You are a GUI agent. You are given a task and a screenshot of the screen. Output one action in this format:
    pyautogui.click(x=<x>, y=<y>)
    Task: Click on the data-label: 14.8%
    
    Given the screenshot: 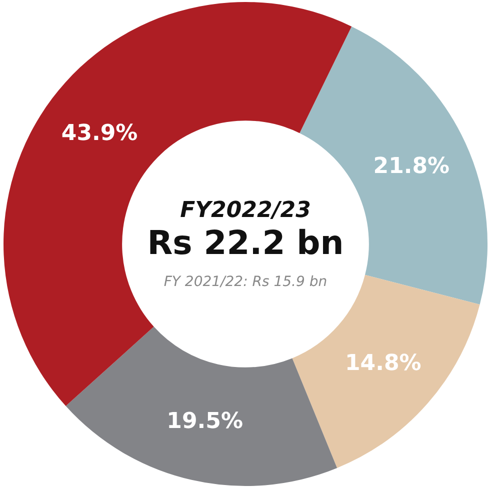 What is the action you would take?
    pyautogui.click(x=383, y=363)
    